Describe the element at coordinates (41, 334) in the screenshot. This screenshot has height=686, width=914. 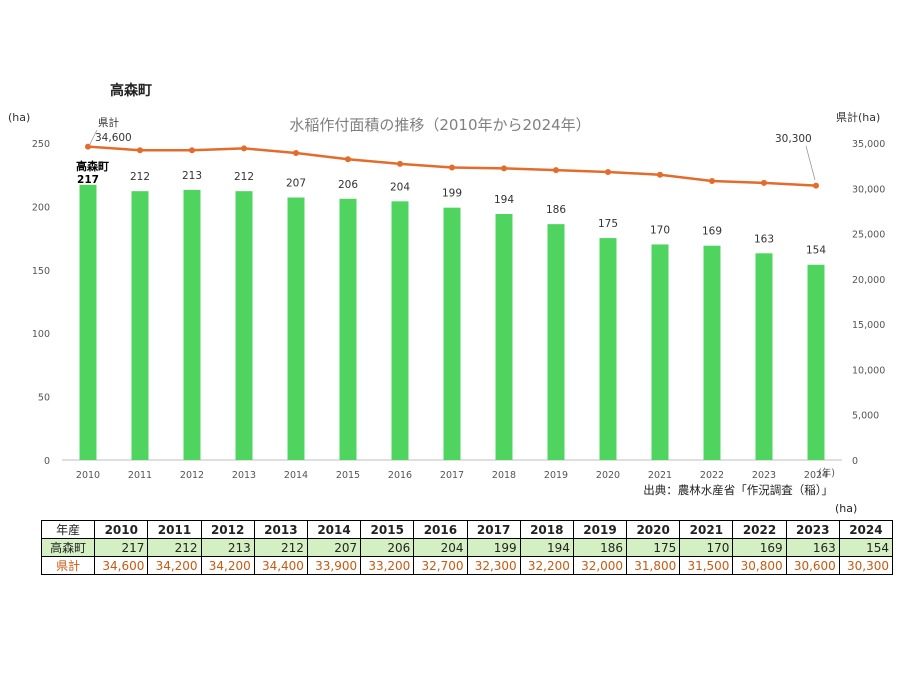
I see `left-axis-tick-label: 100` at that location.